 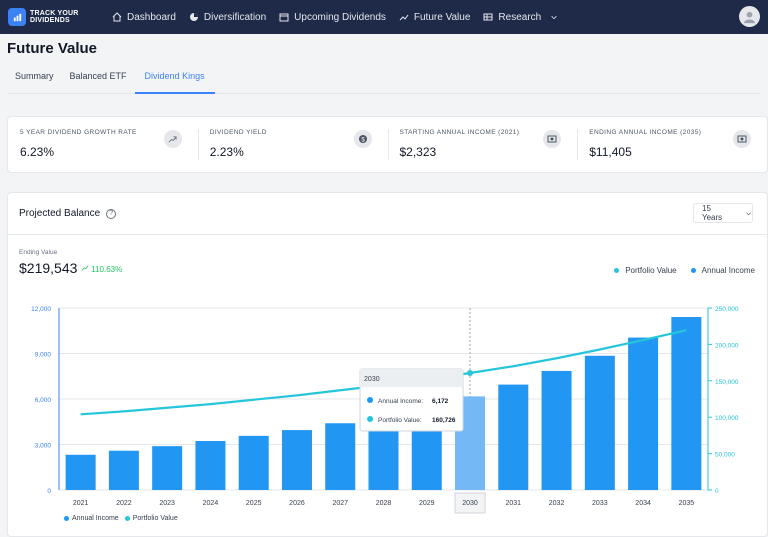 What do you see at coordinates (54, 13) in the screenshot?
I see `logo-line1: TRACK YOUR` at bounding box center [54, 13].